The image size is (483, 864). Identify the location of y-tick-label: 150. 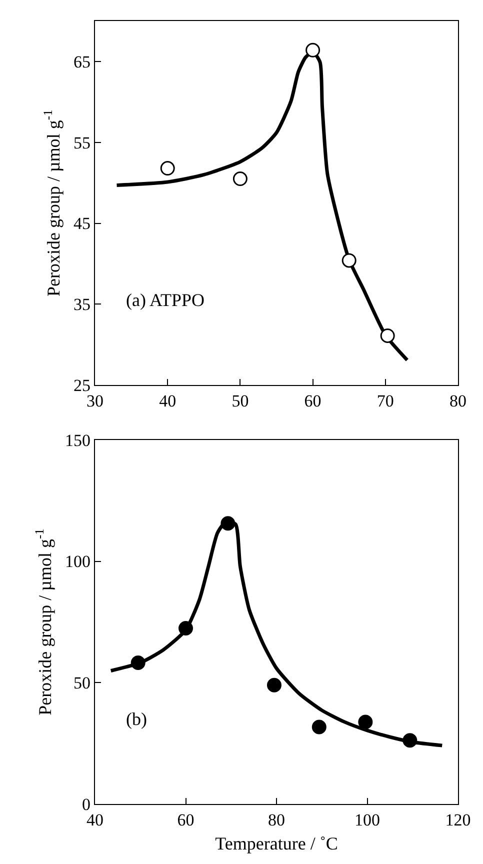
(77, 440).